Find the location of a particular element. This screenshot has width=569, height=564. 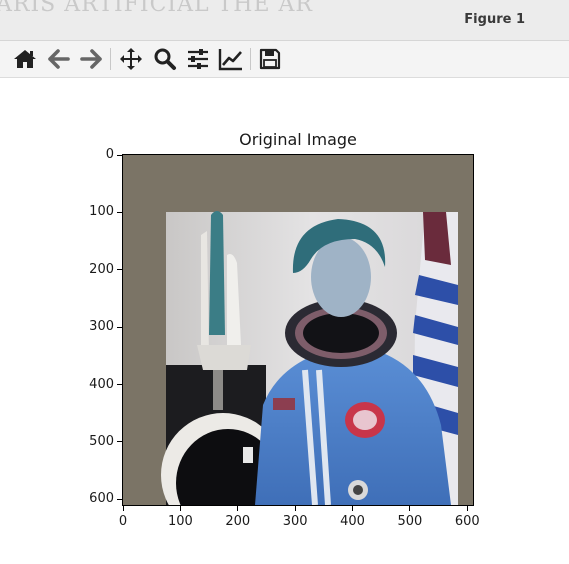

magnifier-icon is located at coordinates (165, 59).